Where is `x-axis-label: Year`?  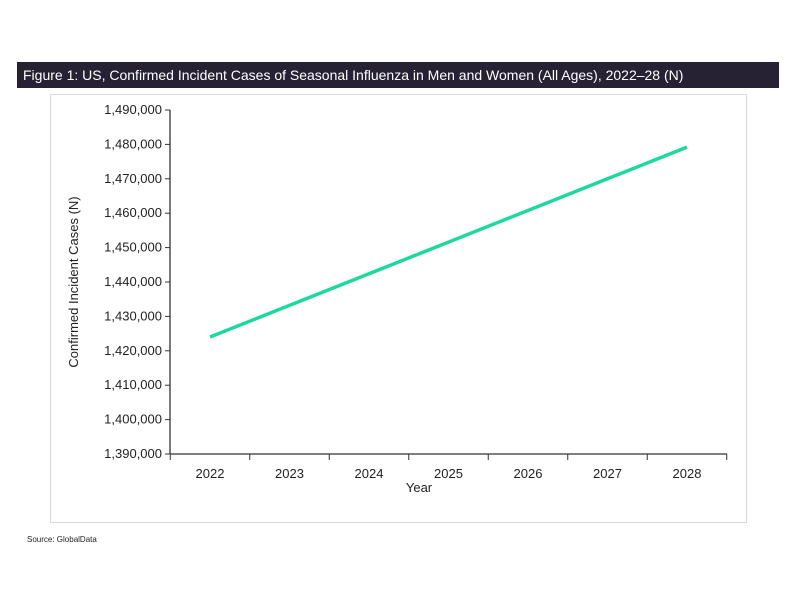 x-axis-label: Year is located at coordinates (419, 487).